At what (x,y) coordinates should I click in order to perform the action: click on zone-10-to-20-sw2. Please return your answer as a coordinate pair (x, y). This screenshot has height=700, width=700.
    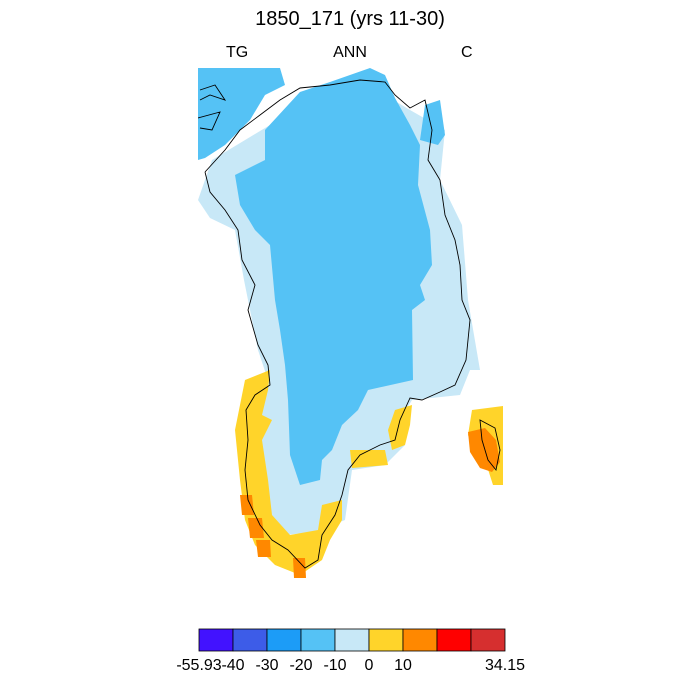
    Looking at the image, I should click on (256, 528).